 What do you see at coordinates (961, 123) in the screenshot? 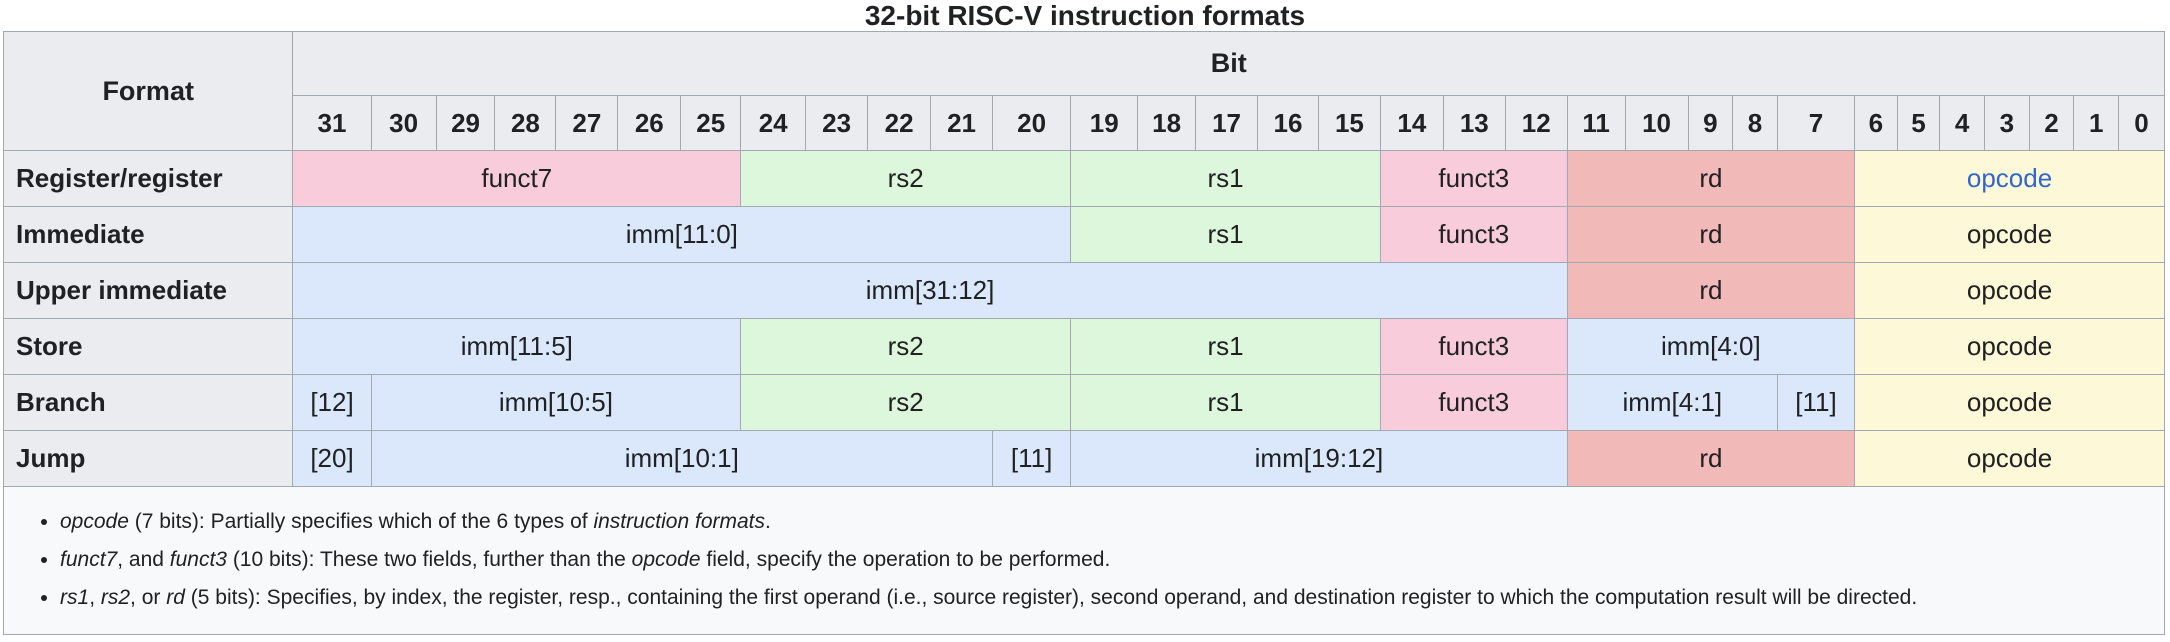
I see `bit-number-21: 21` at bounding box center [961, 123].